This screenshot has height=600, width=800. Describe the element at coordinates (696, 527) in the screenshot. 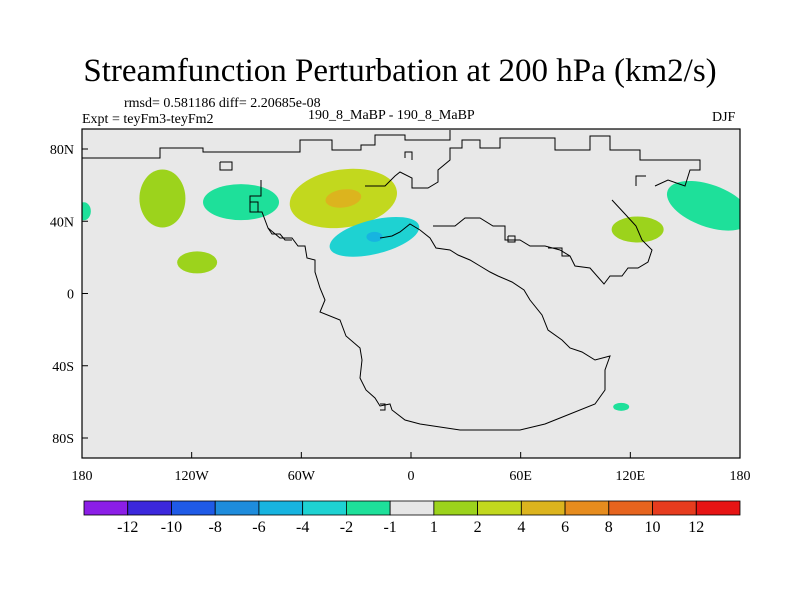

I see `colorbar-label: 12` at that location.